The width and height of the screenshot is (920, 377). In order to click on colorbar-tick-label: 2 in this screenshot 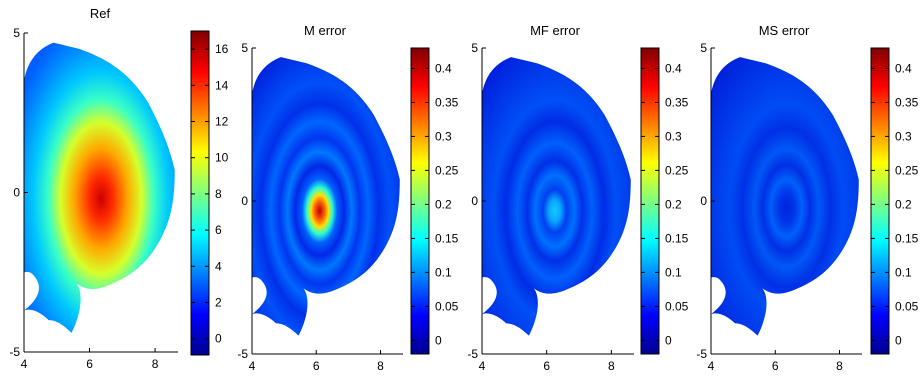, I will do `click(218, 303)`.